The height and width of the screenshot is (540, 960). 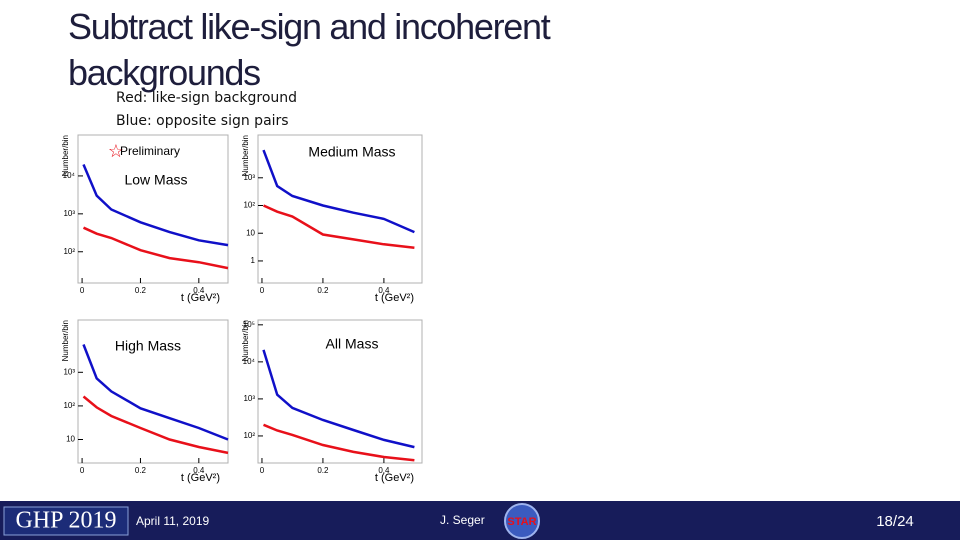 I want to click on note: Blue: opposite sign pairs, so click(x=202, y=121).